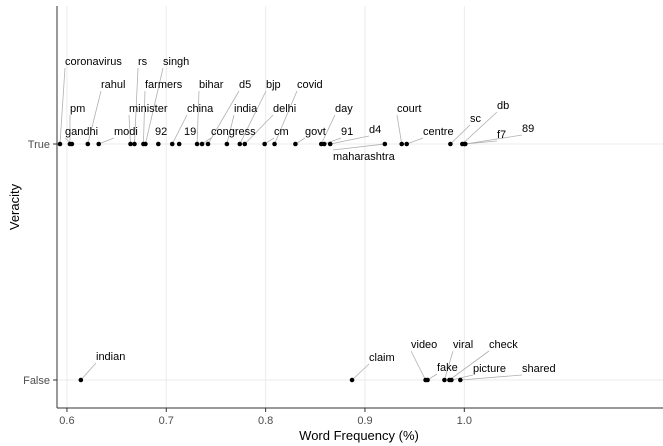 This screenshot has width=663, height=446. I want to click on point-true-rs, so click(134, 144).